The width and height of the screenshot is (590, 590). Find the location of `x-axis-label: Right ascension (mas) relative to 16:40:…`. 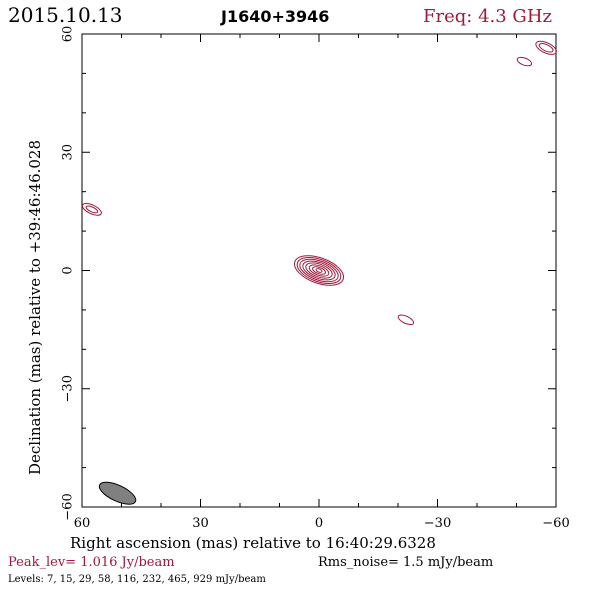

x-axis-label: Right ascension (mas) relative to 16:40:… is located at coordinates (253, 543).